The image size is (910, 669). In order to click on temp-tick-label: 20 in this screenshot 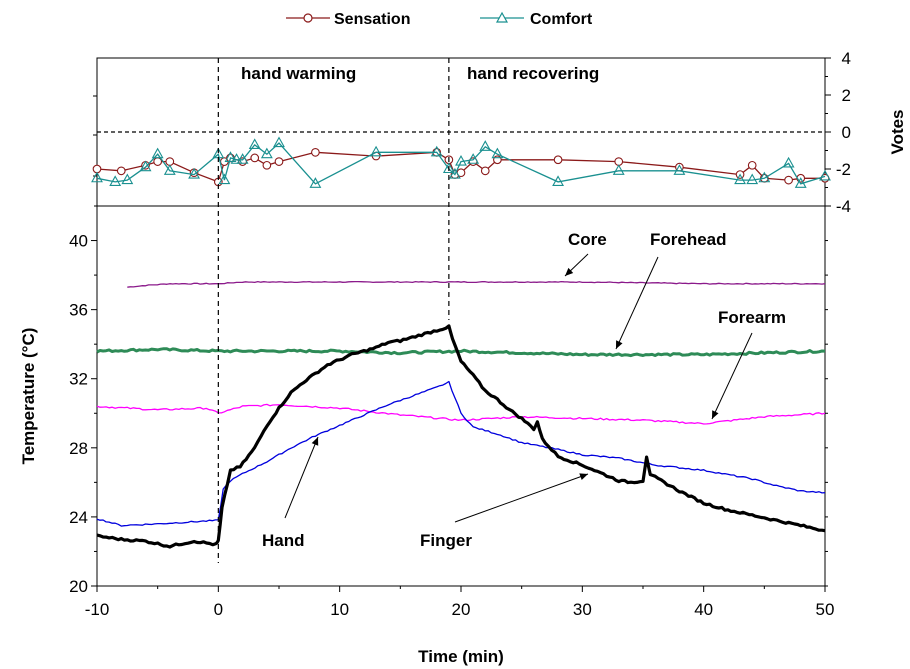, I will do `click(78, 586)`.